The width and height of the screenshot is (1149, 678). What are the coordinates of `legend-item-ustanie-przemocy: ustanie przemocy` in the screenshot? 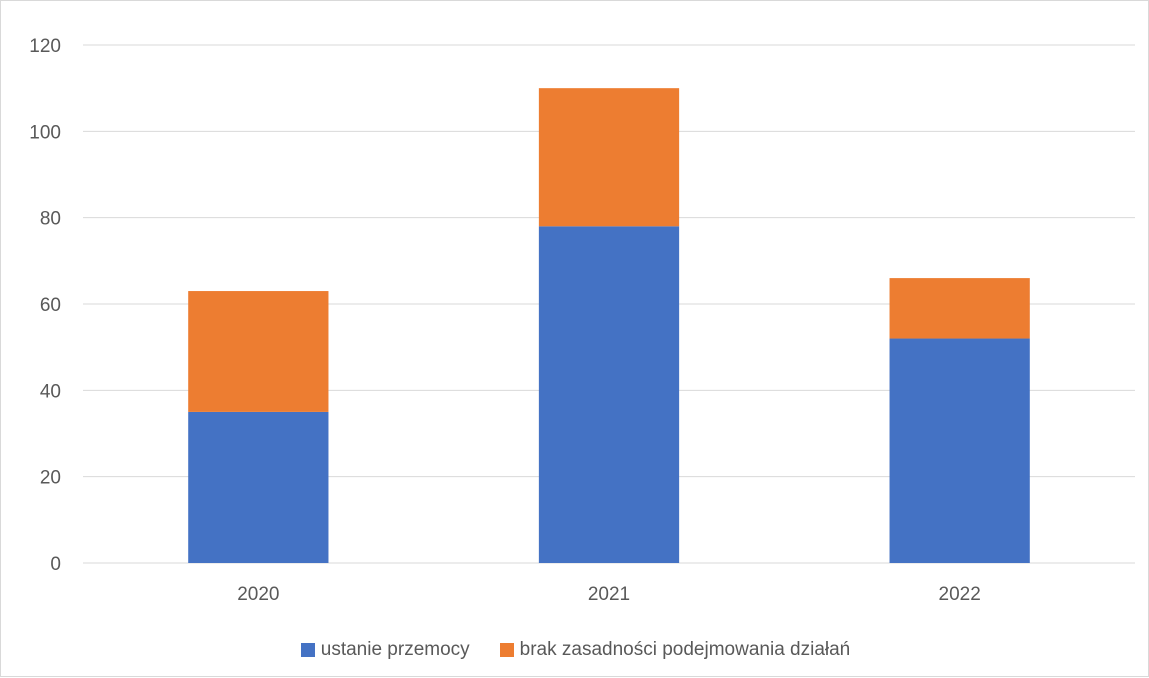 It's located at (385, 650).